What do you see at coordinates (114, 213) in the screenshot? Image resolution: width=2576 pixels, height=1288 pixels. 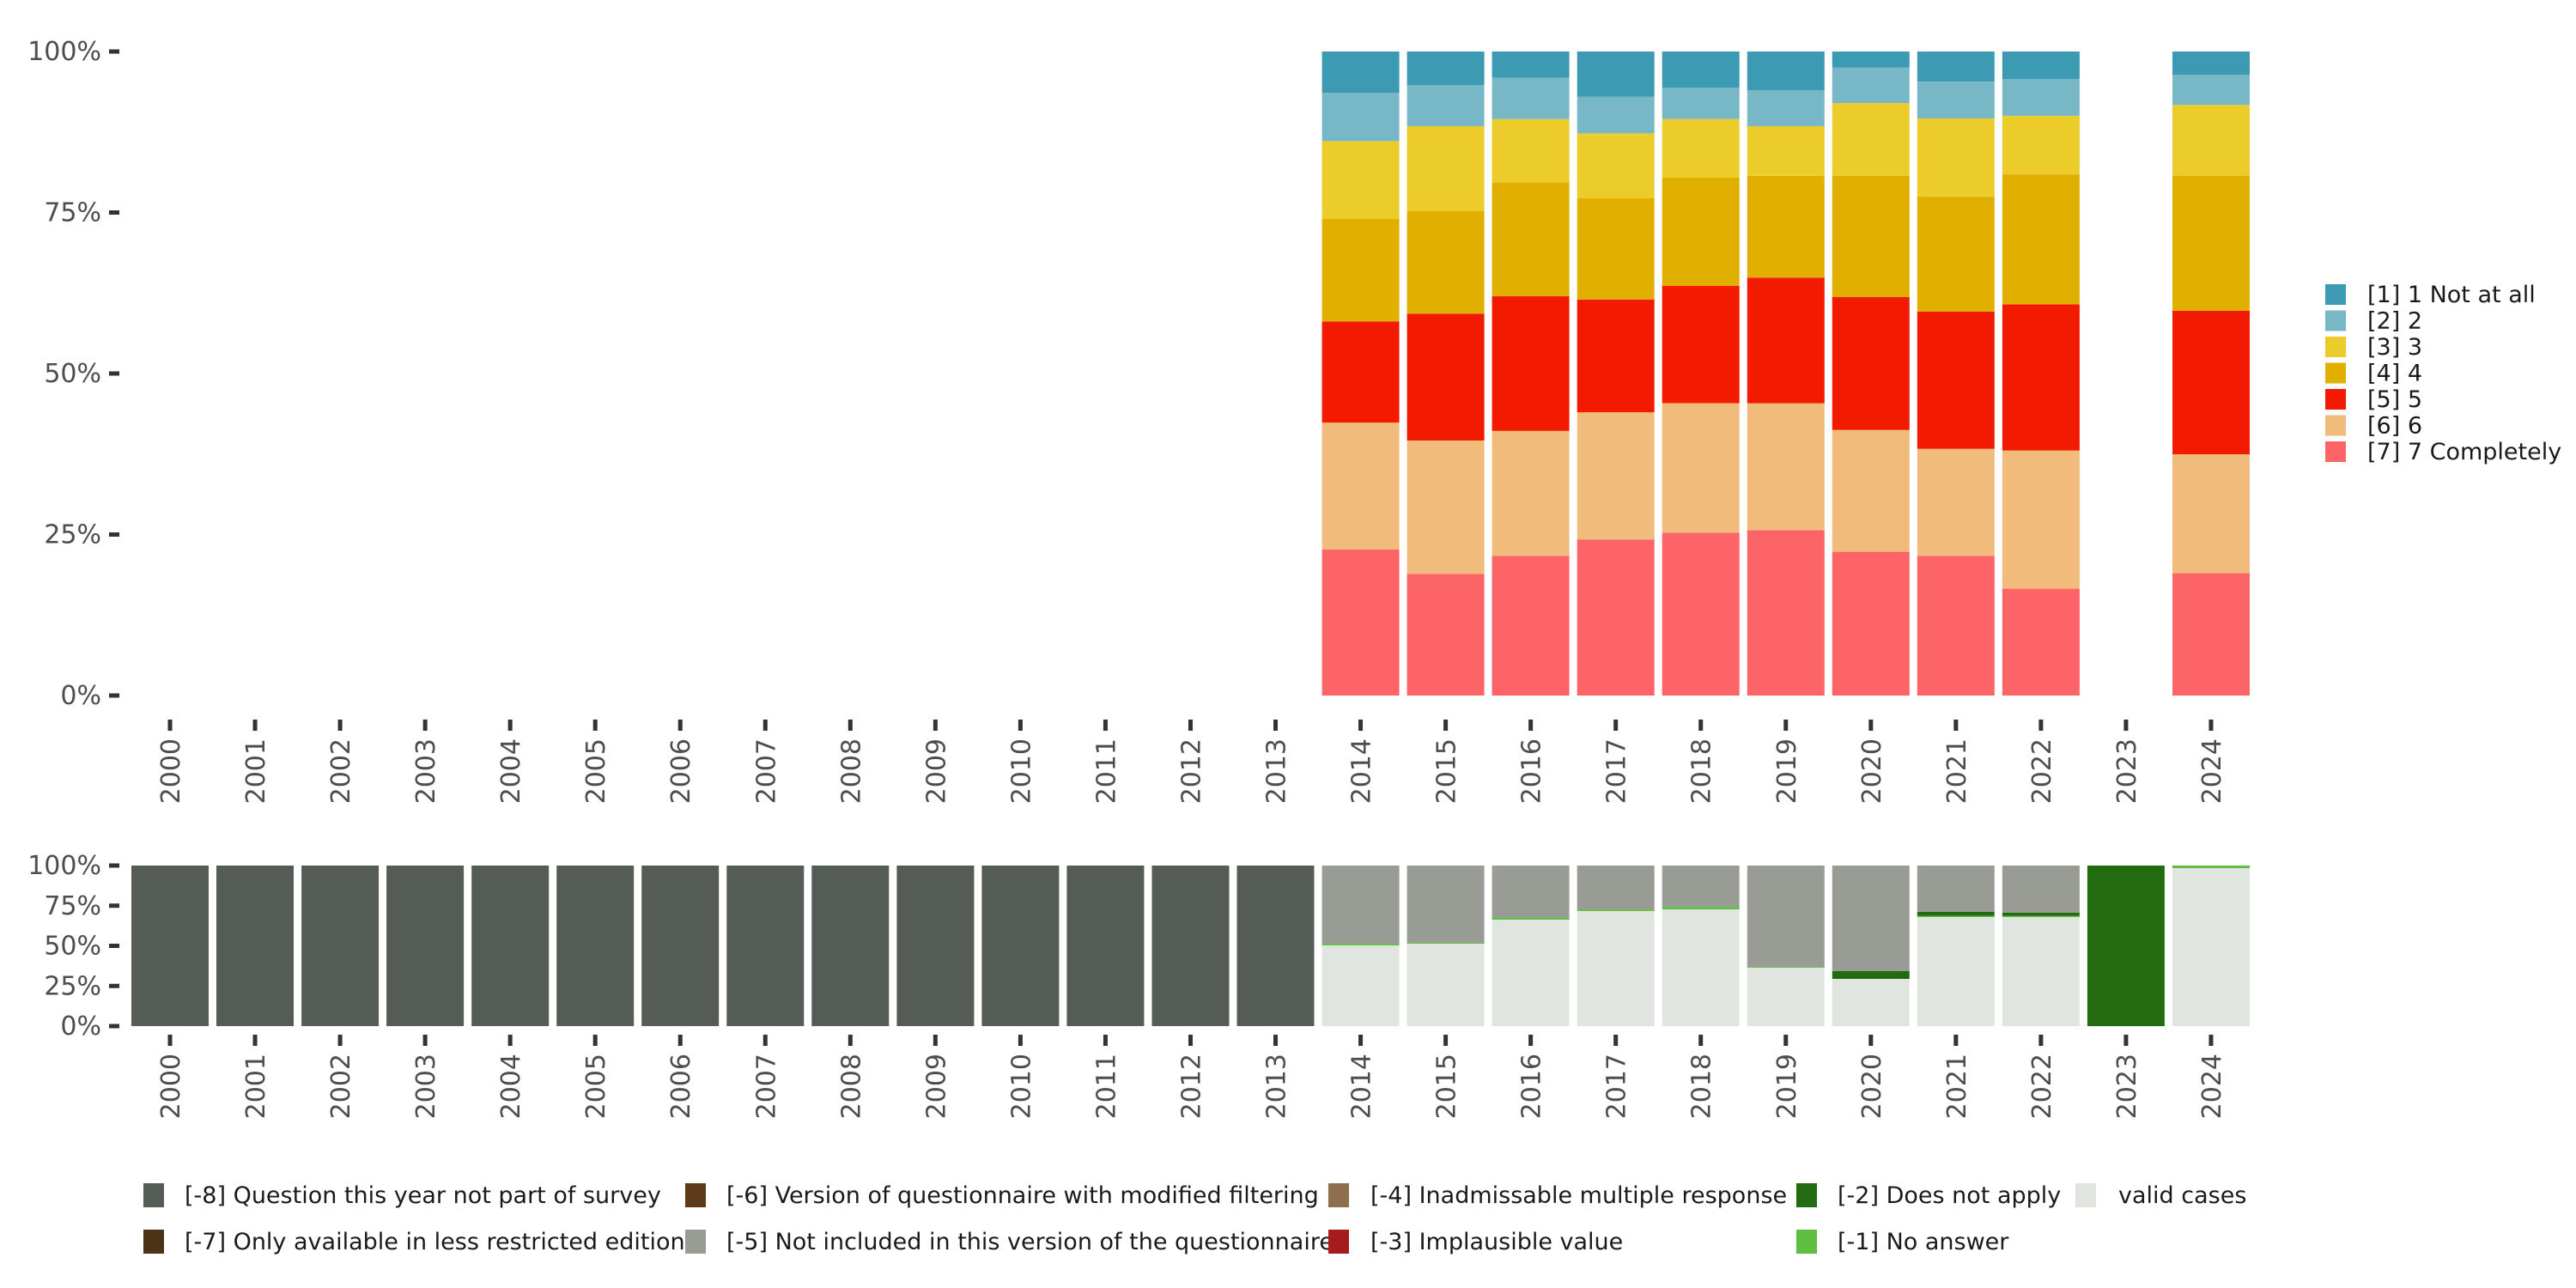 I see `top-y-tick` at bounding box center [114, 213].